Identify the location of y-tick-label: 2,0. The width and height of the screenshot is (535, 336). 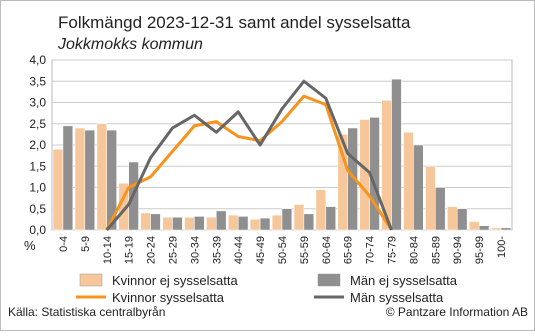
(37, 145).